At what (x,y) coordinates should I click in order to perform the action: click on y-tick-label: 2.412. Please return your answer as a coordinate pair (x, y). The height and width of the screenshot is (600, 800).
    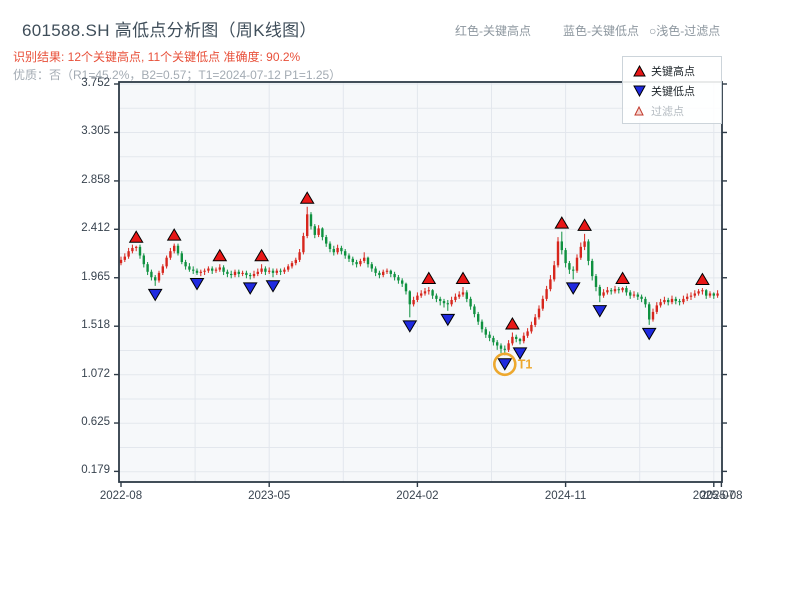
    Looking at the image, I should click on (95, 228).